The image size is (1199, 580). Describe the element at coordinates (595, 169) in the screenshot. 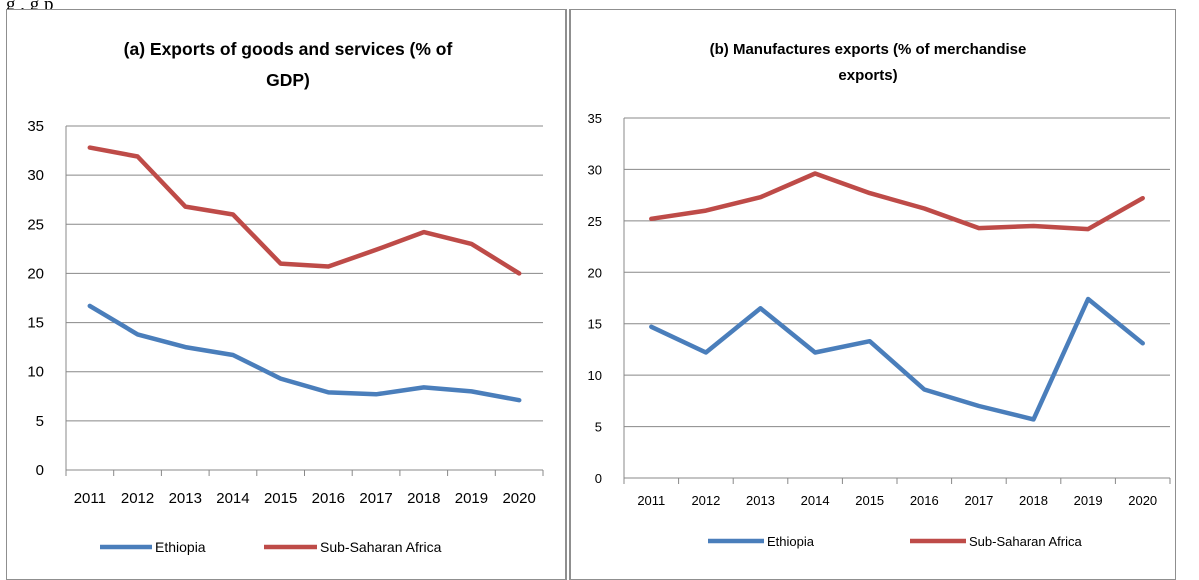

I see `chart-b-ytick-30: 30` at that location.